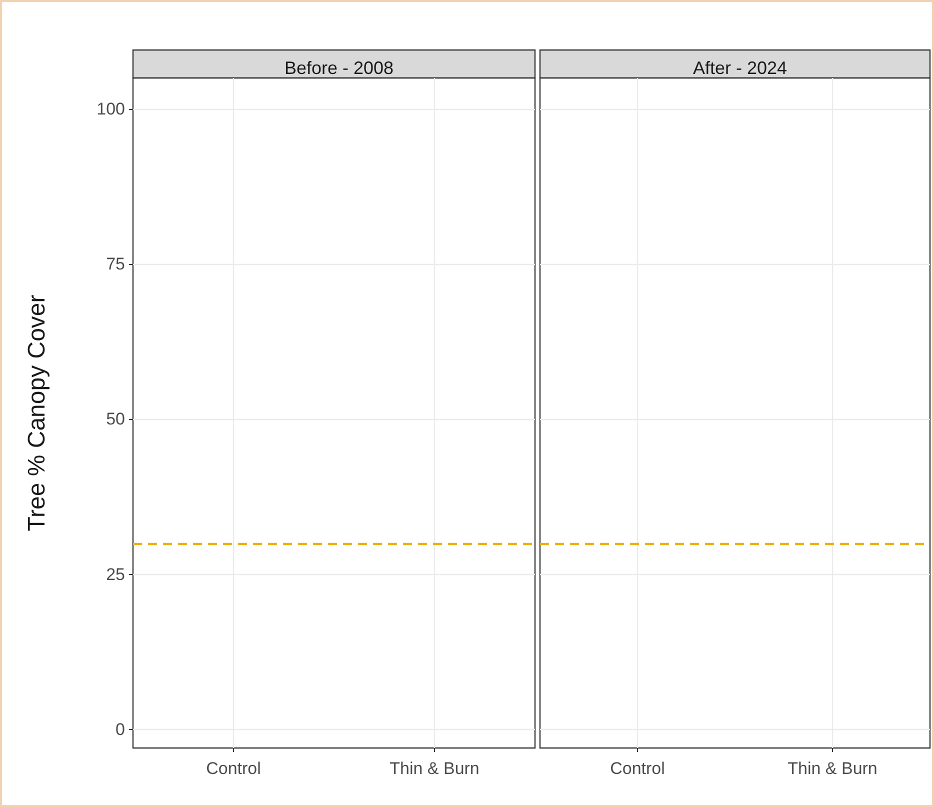 The width and height of the screenshot is (934, 807). What do you see at coordinates (115, 419) in the screenshot?
I see `y-tick-label: 50` at bounding box center [115, 419].